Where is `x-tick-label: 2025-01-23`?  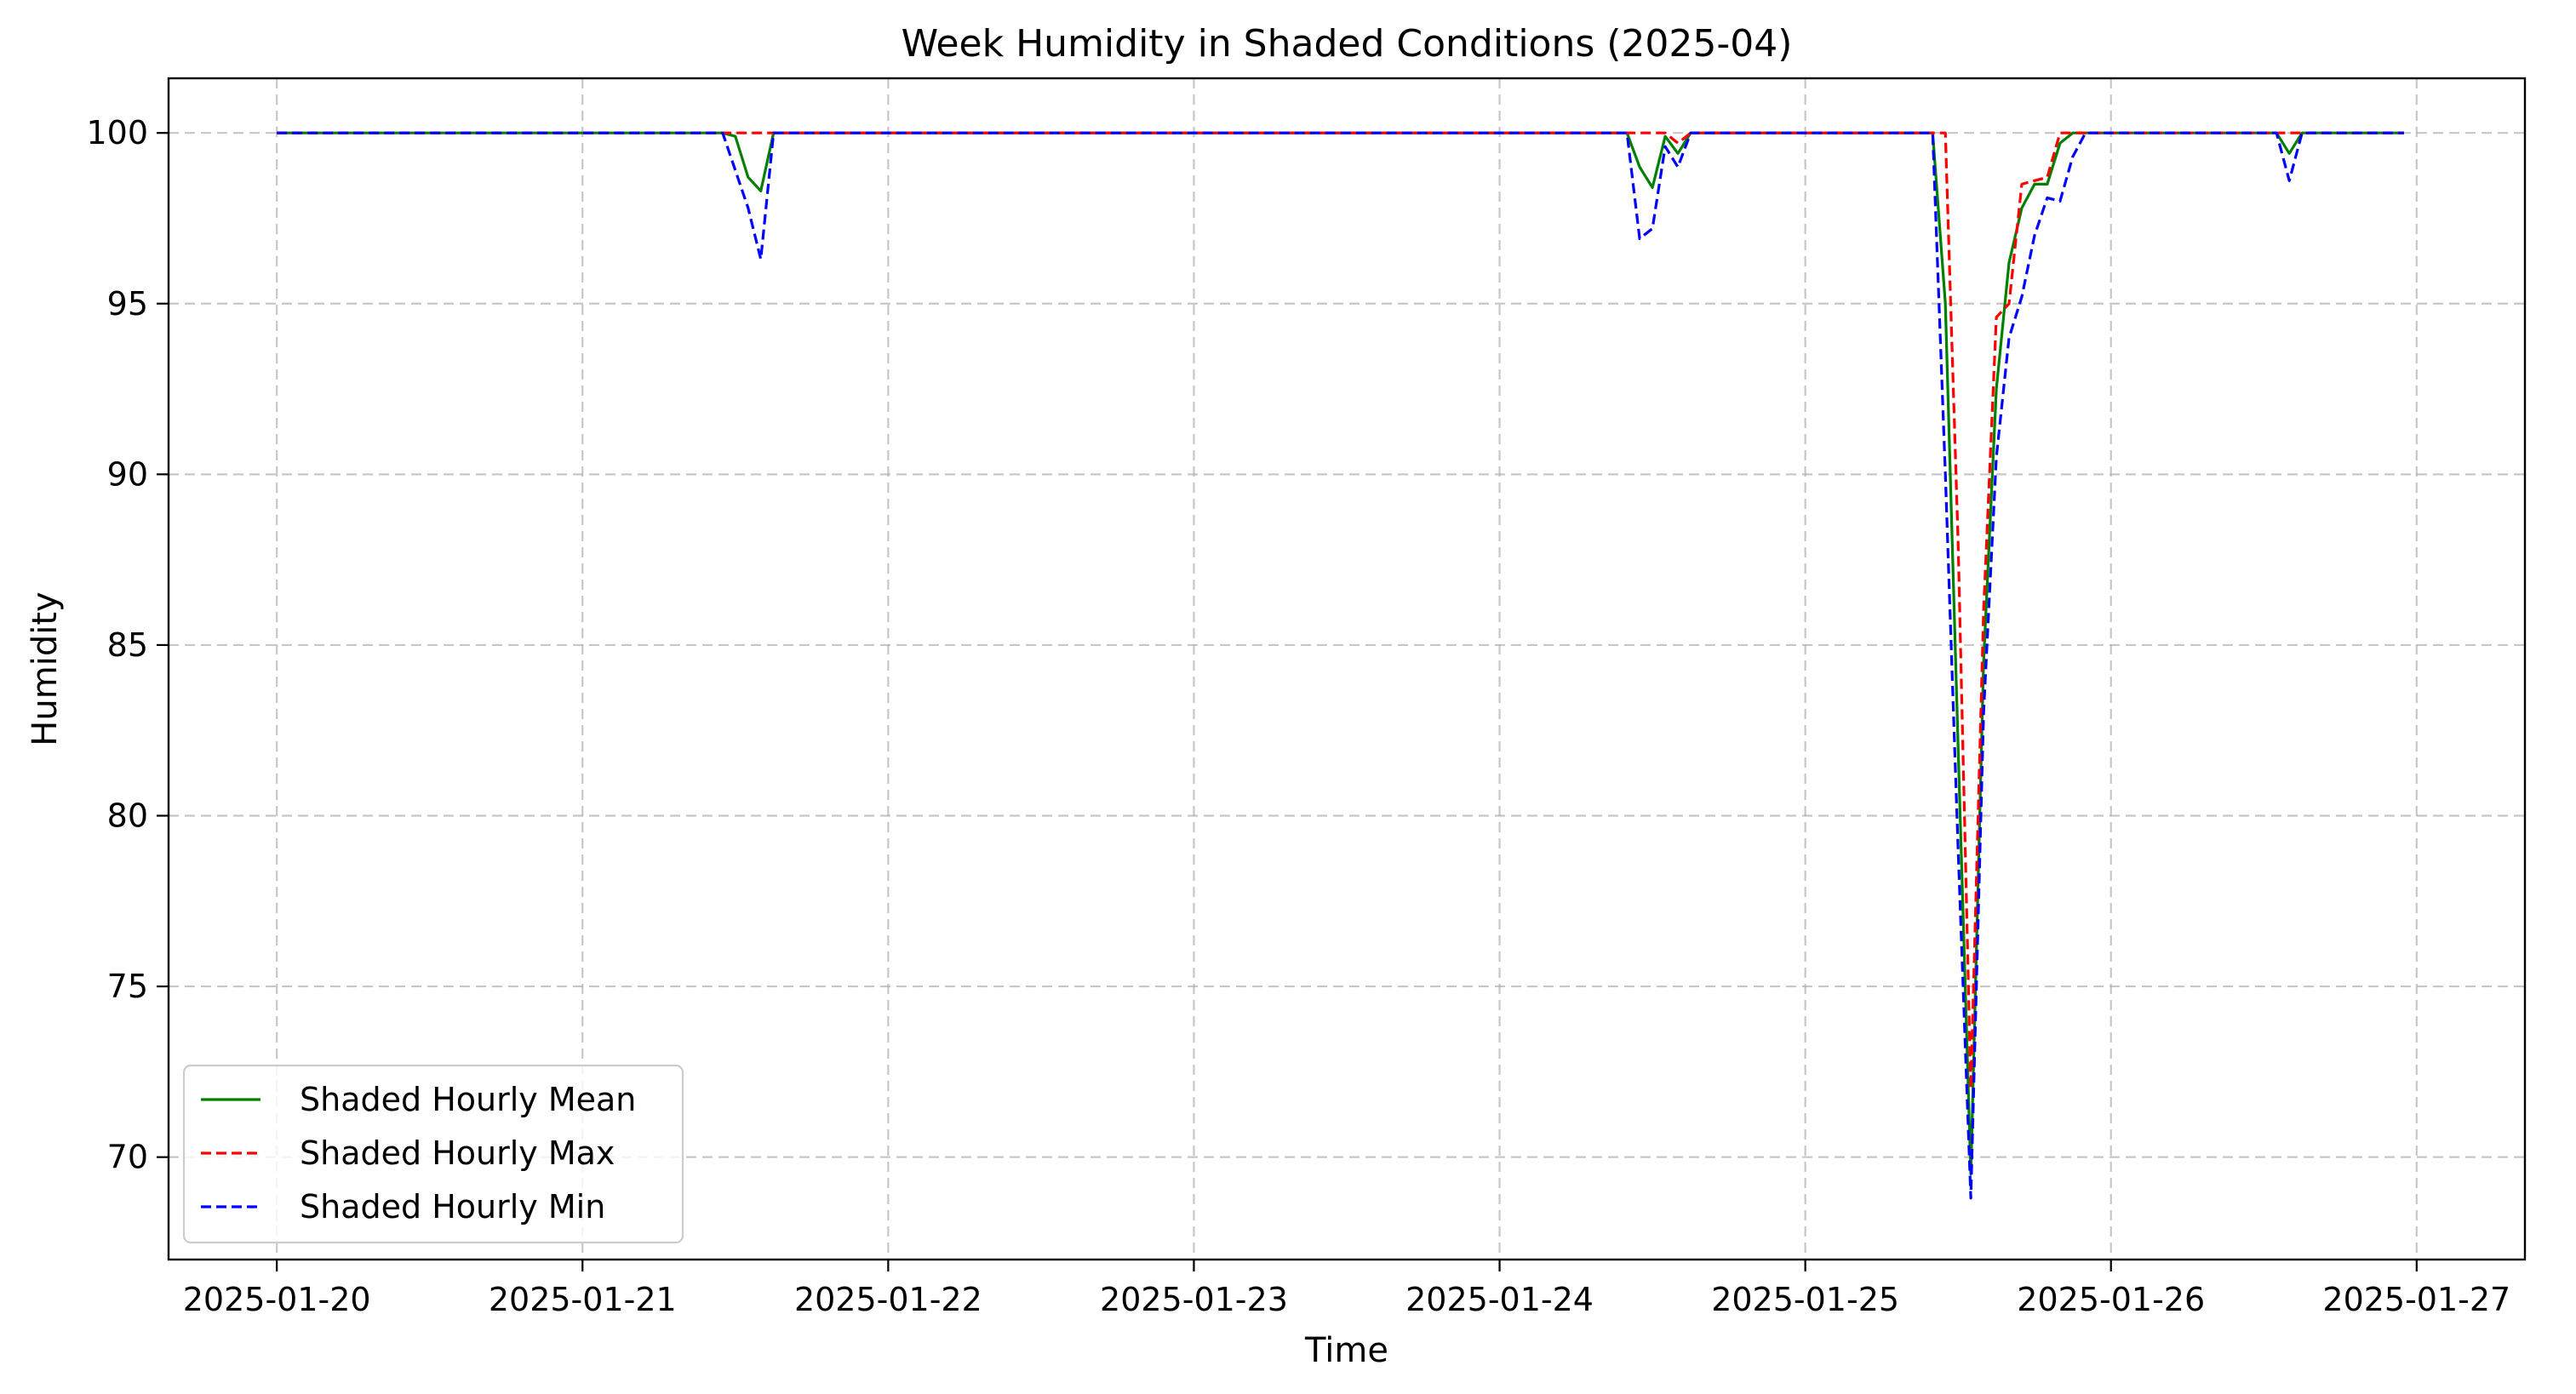 x-tick-label: 2025-01-23 is located at coordinates (1194, 1299).